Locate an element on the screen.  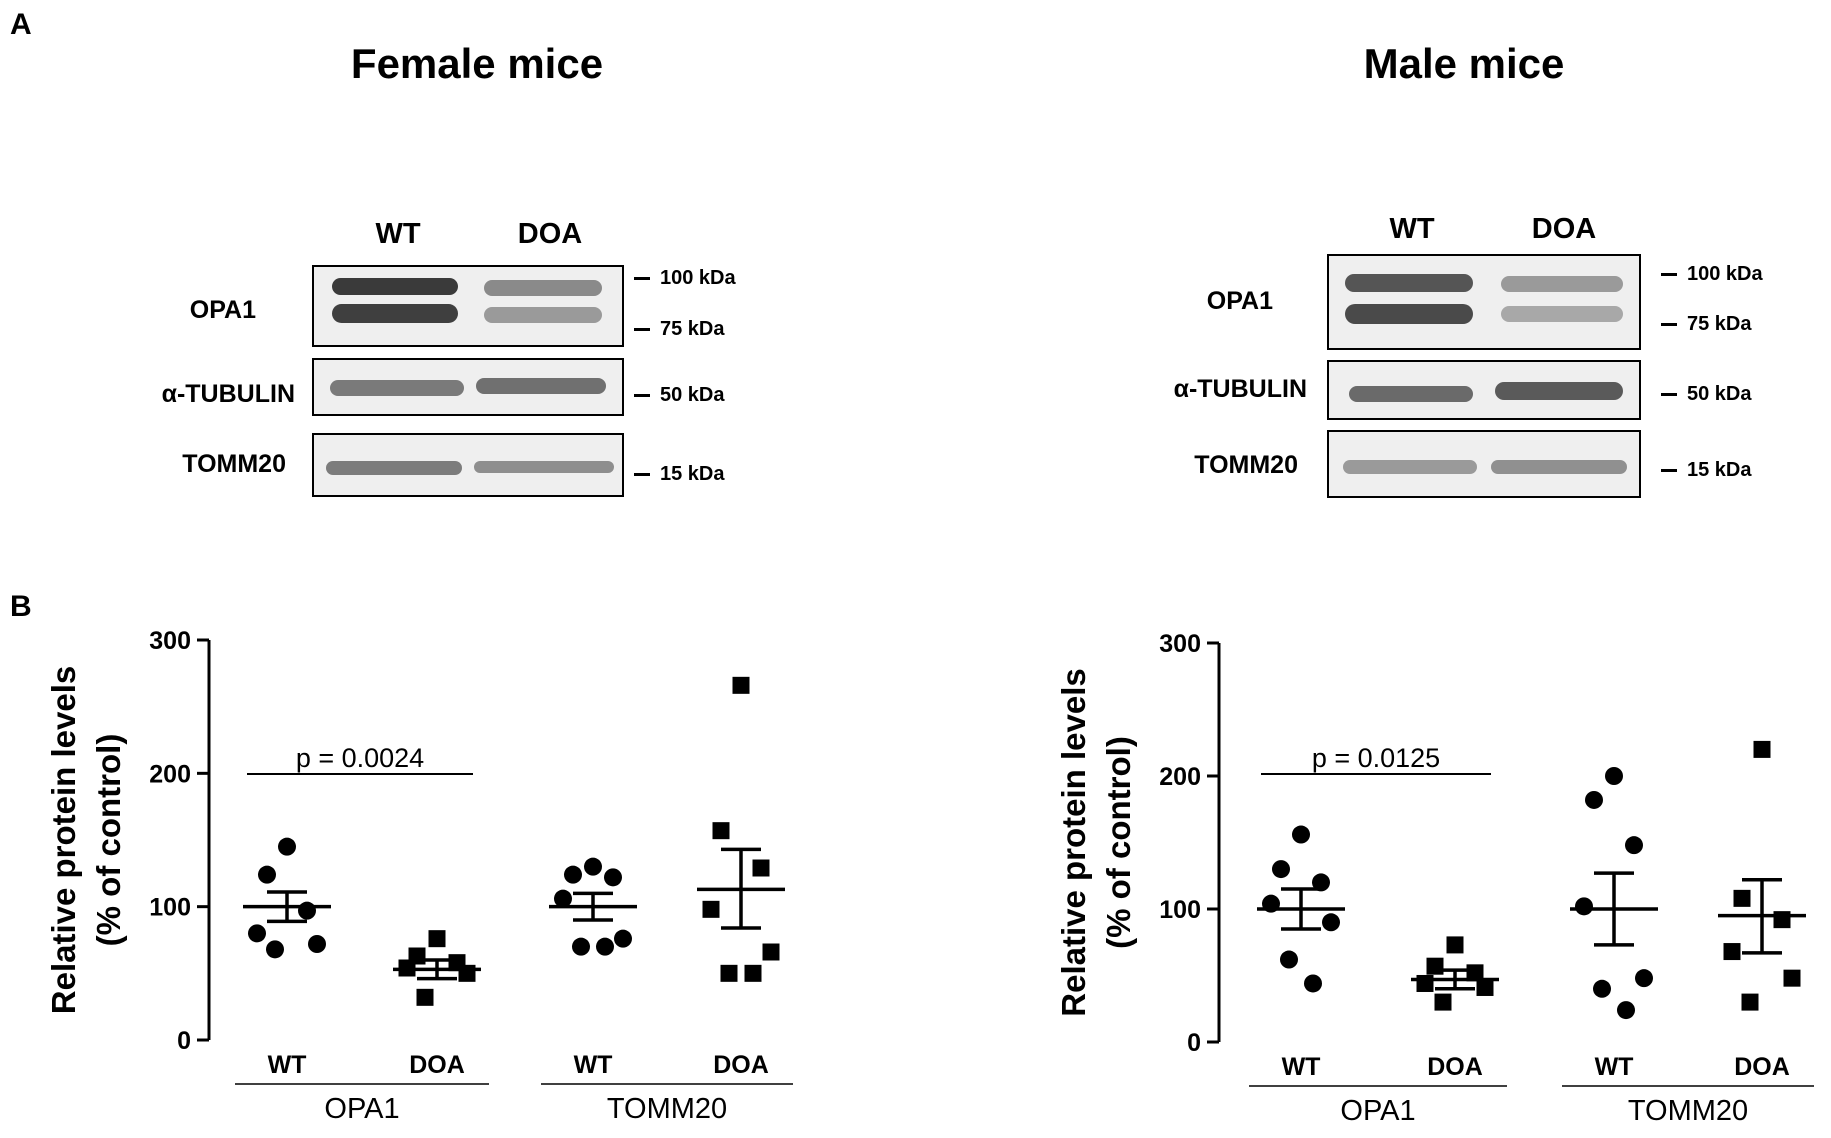
male-opa1-blot is located at coordinates (1484, 302).